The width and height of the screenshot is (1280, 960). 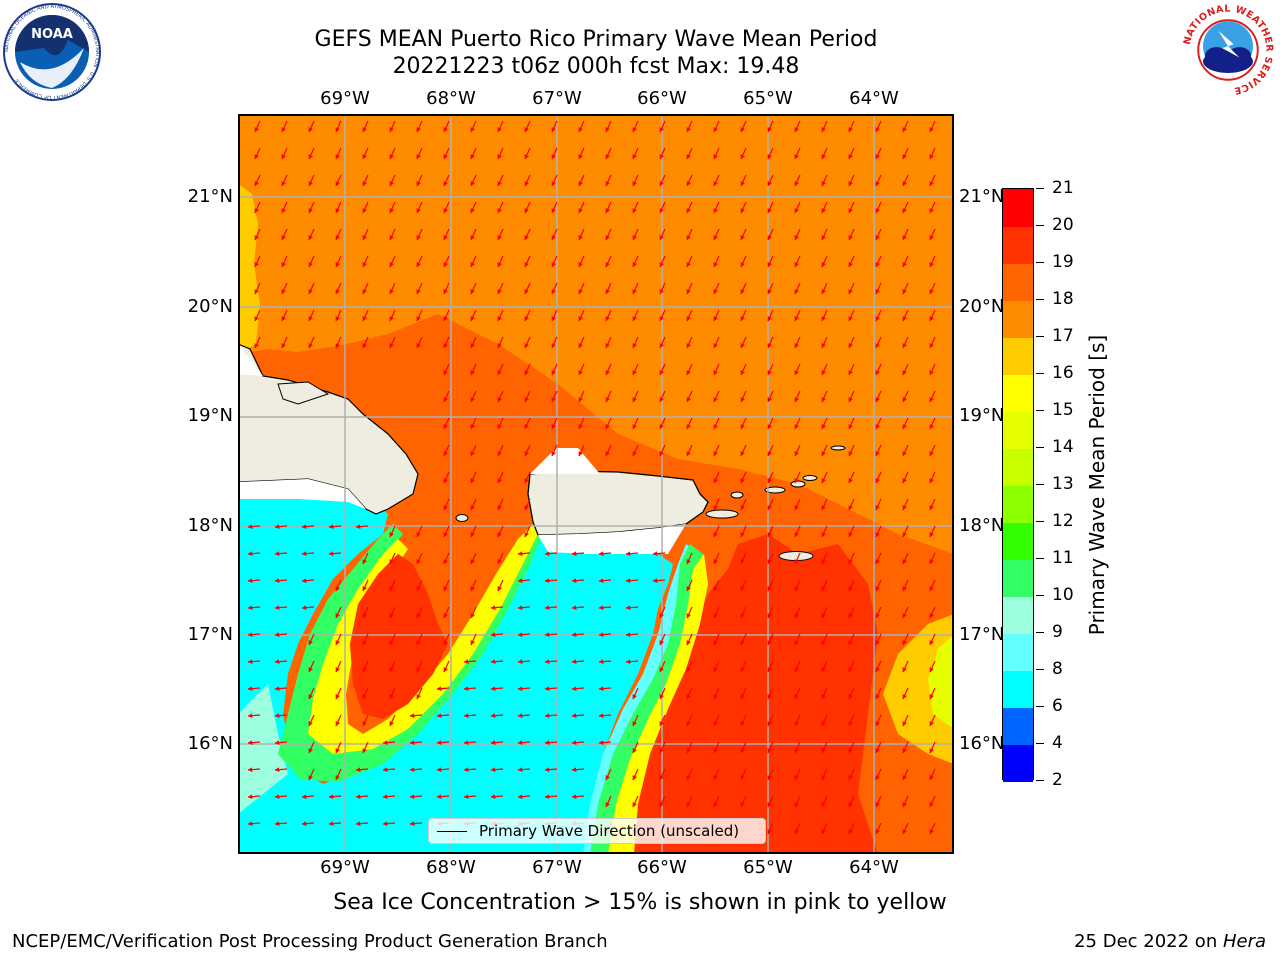 I want to click on left-lat-label: 18°N, so click(x=210, y=525).